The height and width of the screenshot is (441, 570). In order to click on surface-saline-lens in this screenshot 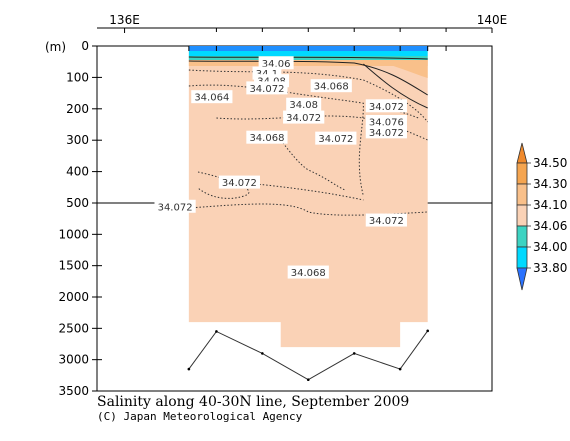, I will do `click(400, 69)`.